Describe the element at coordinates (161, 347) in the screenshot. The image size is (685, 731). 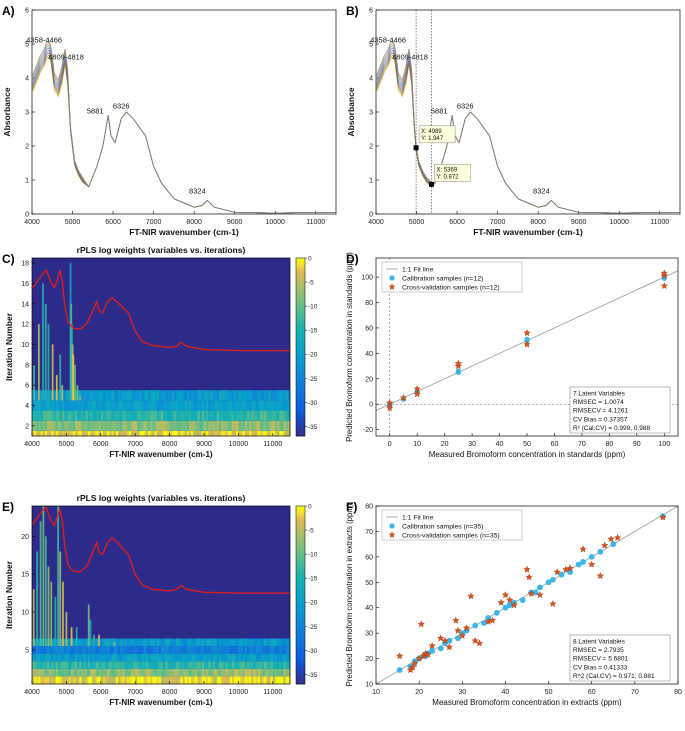
I see `plot-frame` at that location.